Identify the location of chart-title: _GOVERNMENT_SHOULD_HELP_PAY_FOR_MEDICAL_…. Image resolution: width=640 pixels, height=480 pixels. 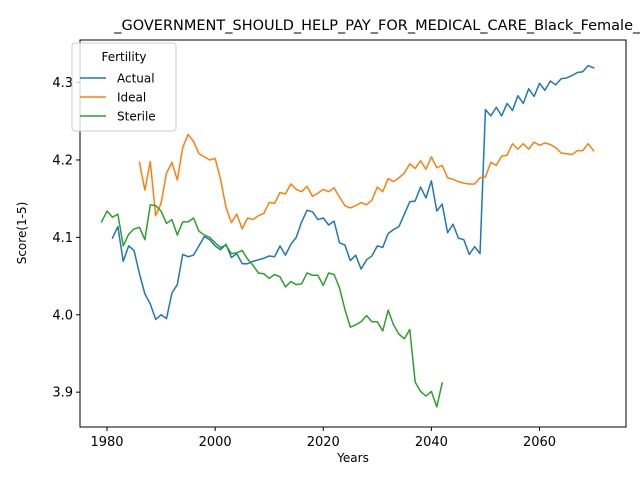
(376, 26).